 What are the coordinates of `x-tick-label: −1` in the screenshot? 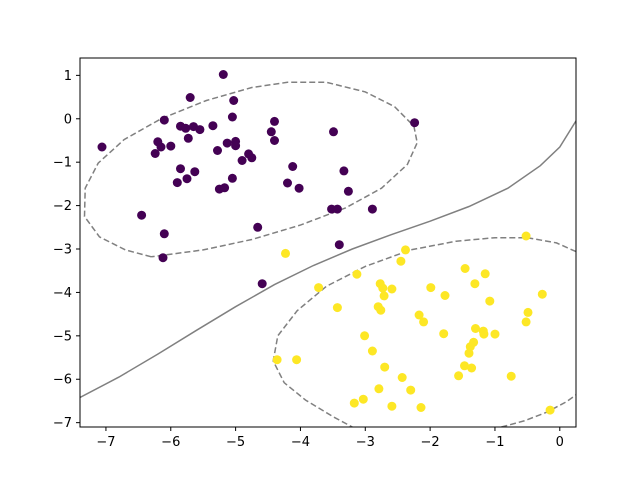 It's located at (494, 442).